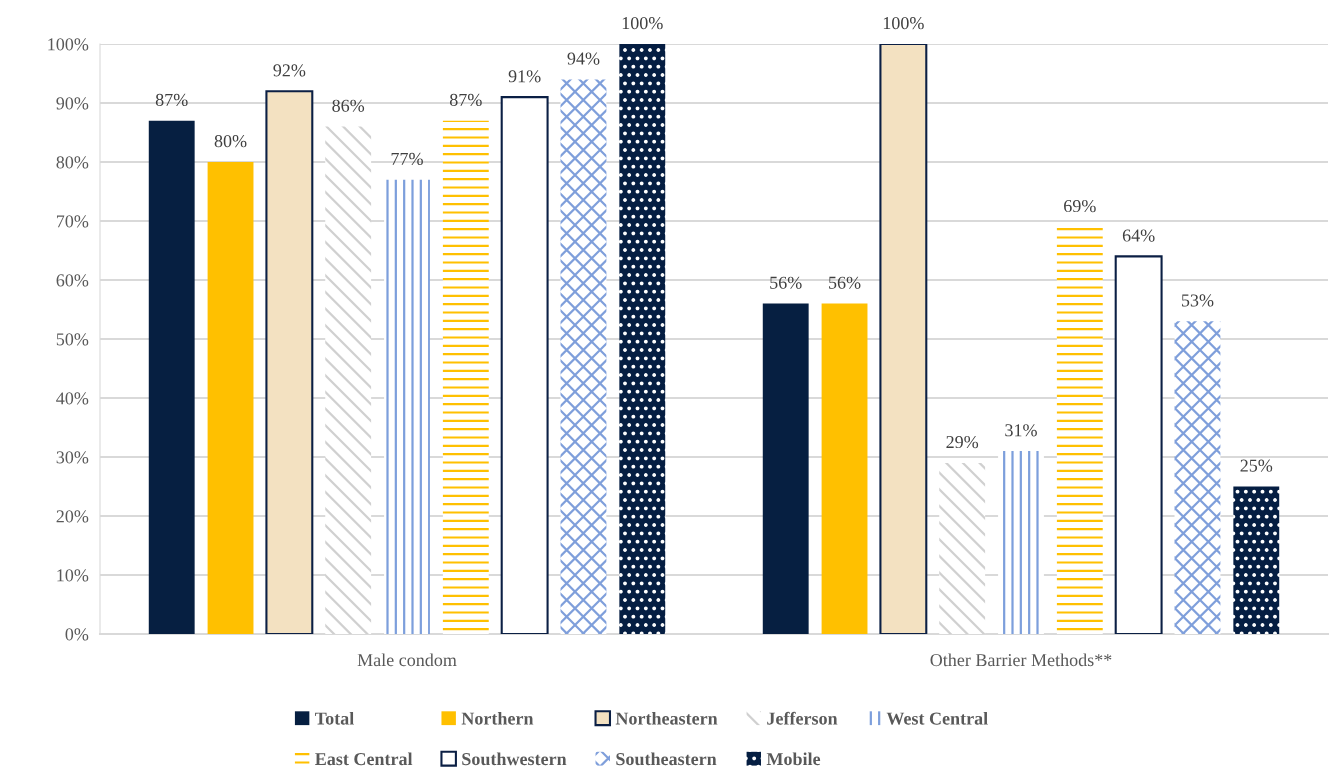  I want to click on y-tick-label: 40%, so click(72, 398).